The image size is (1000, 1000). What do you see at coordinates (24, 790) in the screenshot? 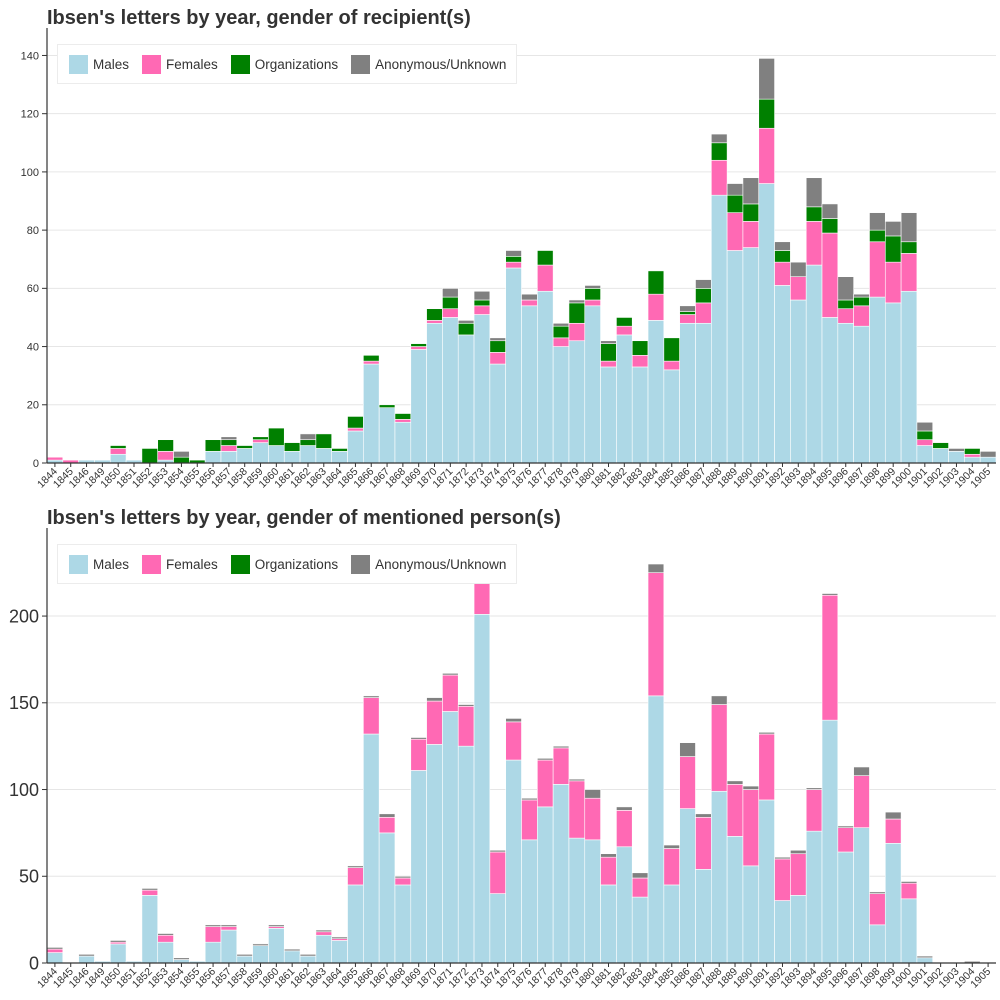
I see `y-tick-label: 100` at bounding box center [24, 790].